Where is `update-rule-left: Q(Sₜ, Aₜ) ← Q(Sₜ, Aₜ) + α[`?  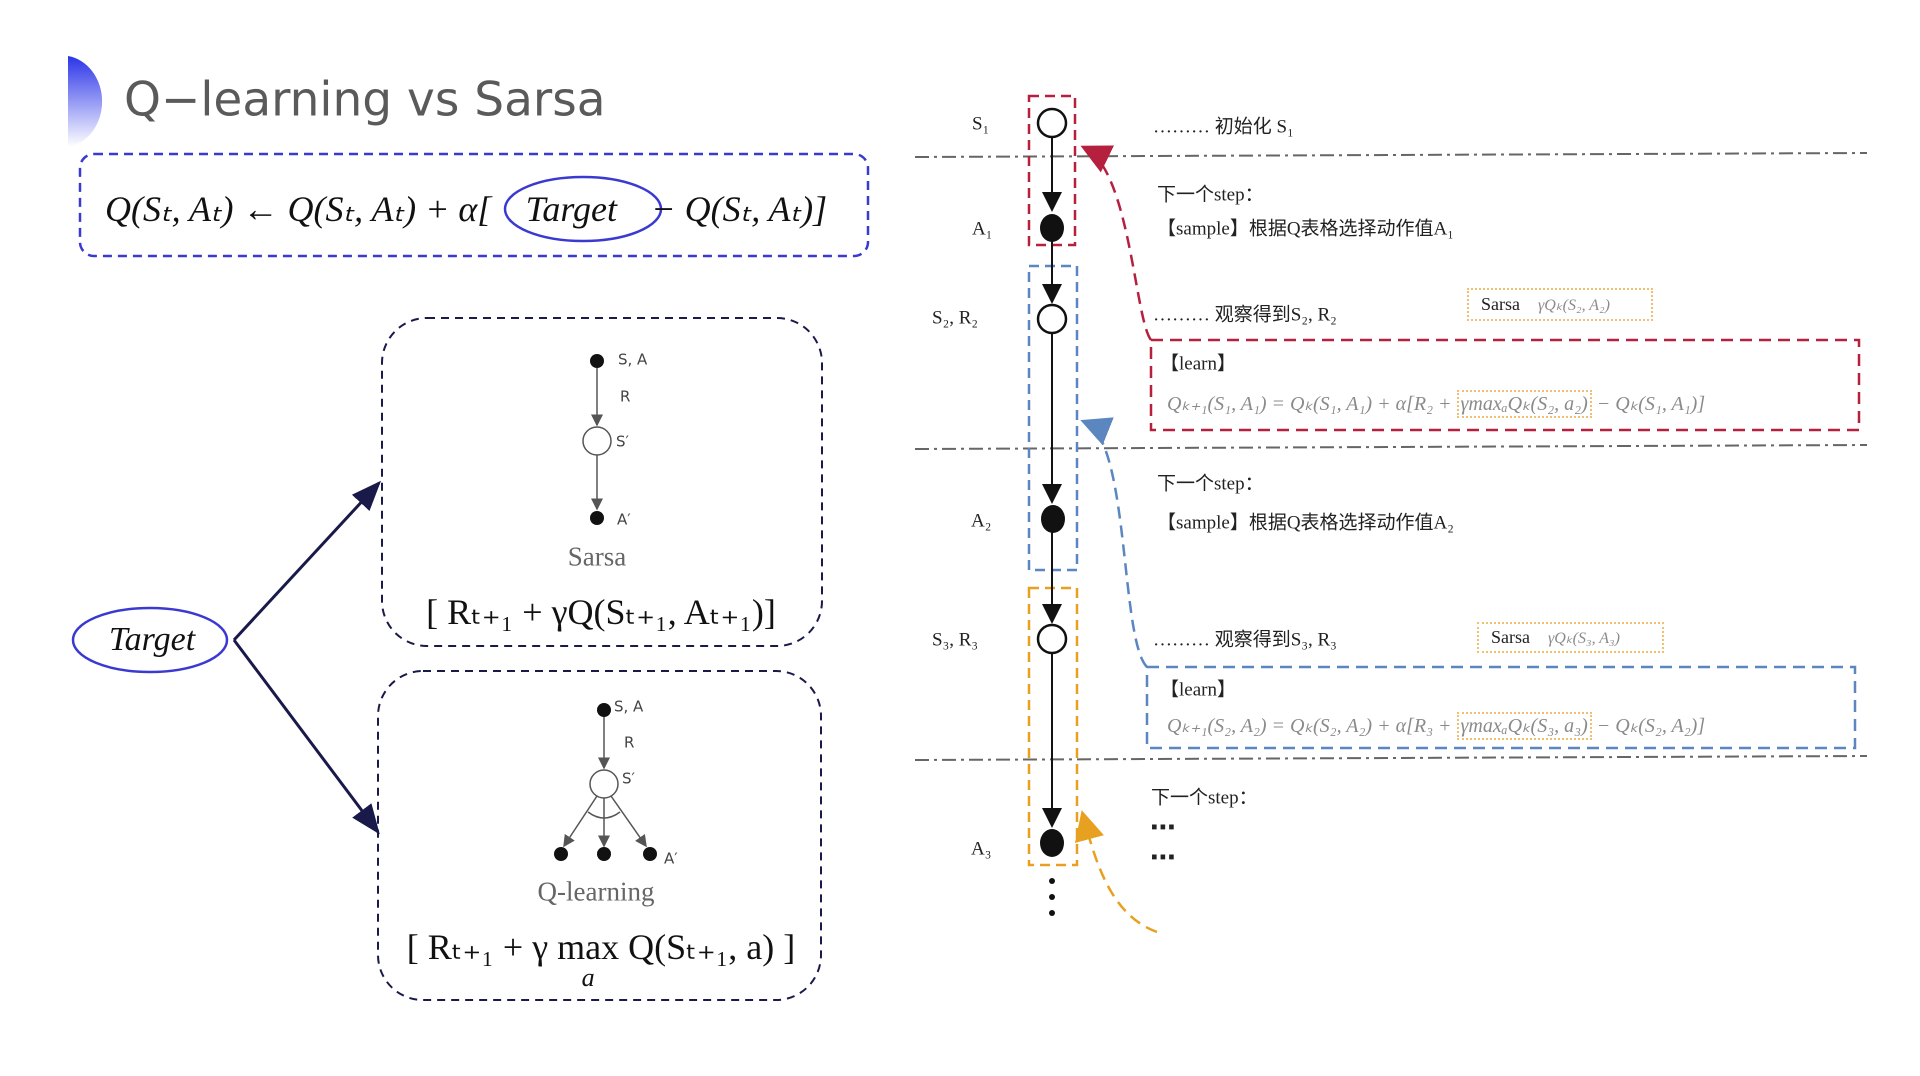
update-rule-left: Q(Sₜ, Aₜ) ← Q(Sₜ, Aₜ) + α[ is located at coordinates (298, 209).